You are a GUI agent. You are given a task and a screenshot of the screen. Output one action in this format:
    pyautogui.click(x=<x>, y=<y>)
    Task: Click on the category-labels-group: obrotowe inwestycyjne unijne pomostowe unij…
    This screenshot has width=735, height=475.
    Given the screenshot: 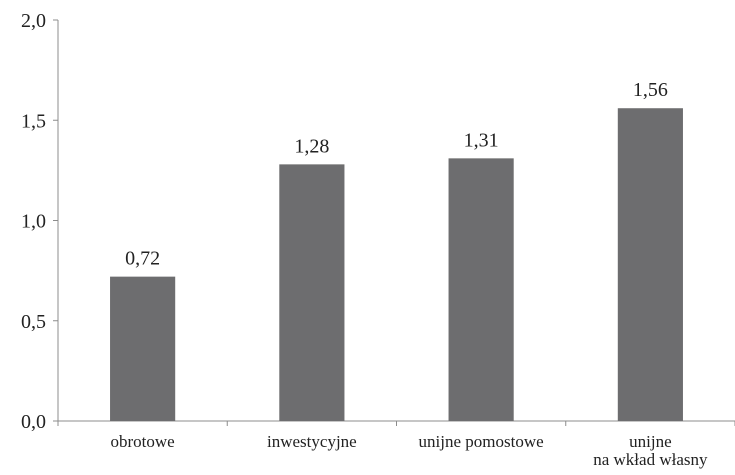 What is the action you would take?
    pyautogui.click(x=409, y=450)
    